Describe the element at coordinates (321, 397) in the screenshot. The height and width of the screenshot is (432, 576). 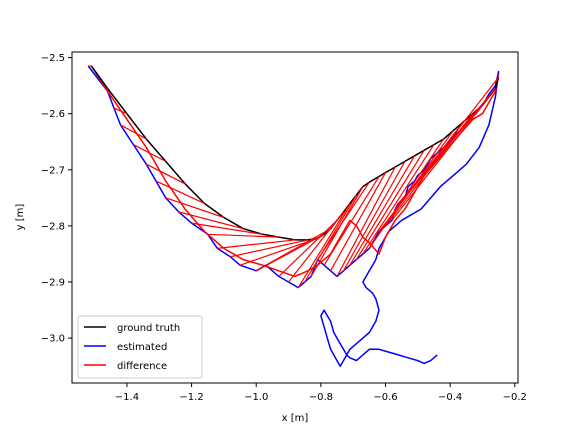
I see `x-tick-label: −0.8` at that location.